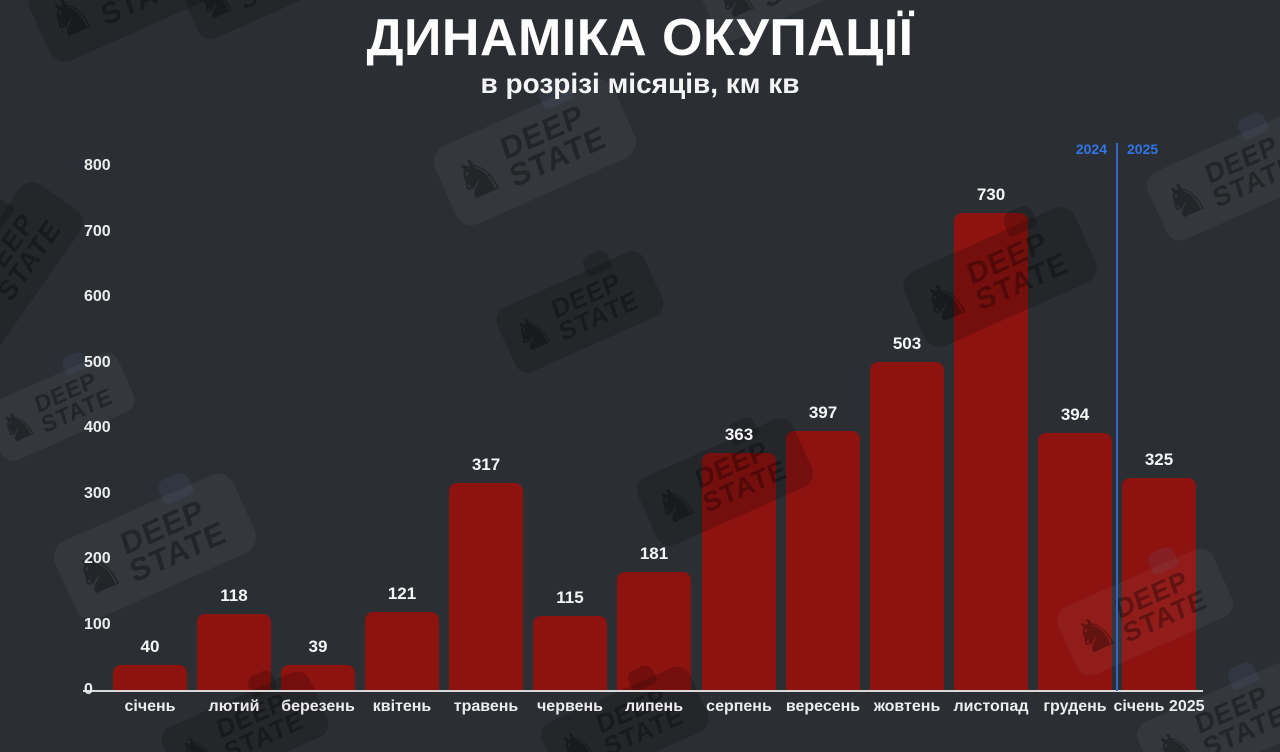 The image size is (1280, 752). Describe the element at coordinates (907, 526) in the screenshot. I see `bar-жовтень` at that location.